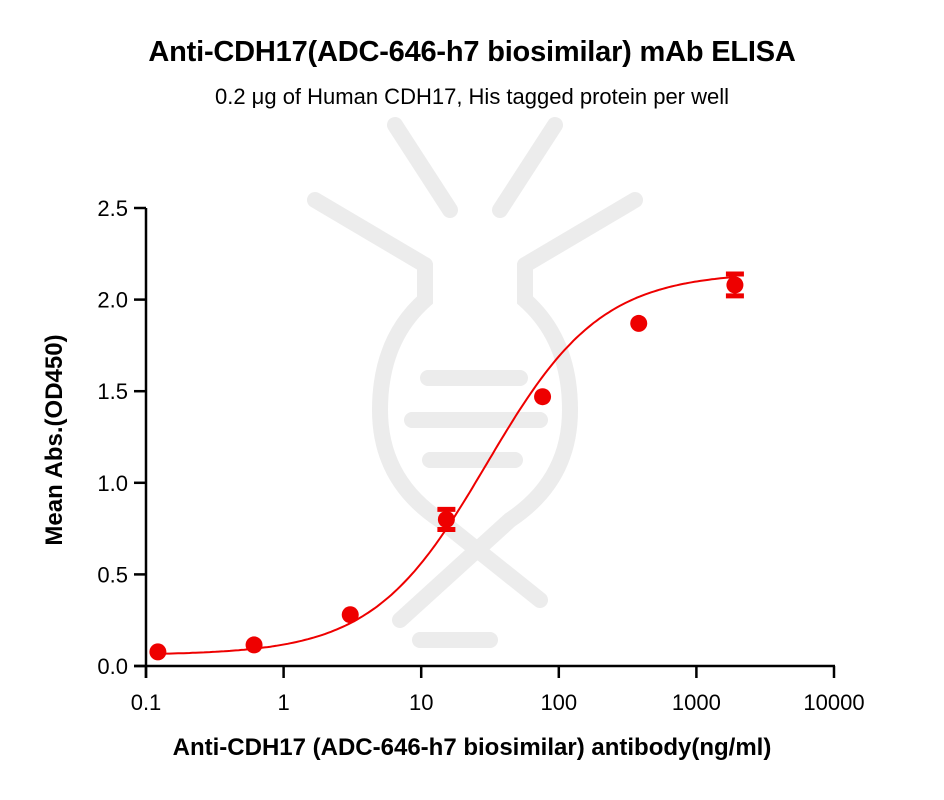  Describe the element at coordinates (112, 208) in the screenshot. I see `y-tick-label: 2.5` at that location.